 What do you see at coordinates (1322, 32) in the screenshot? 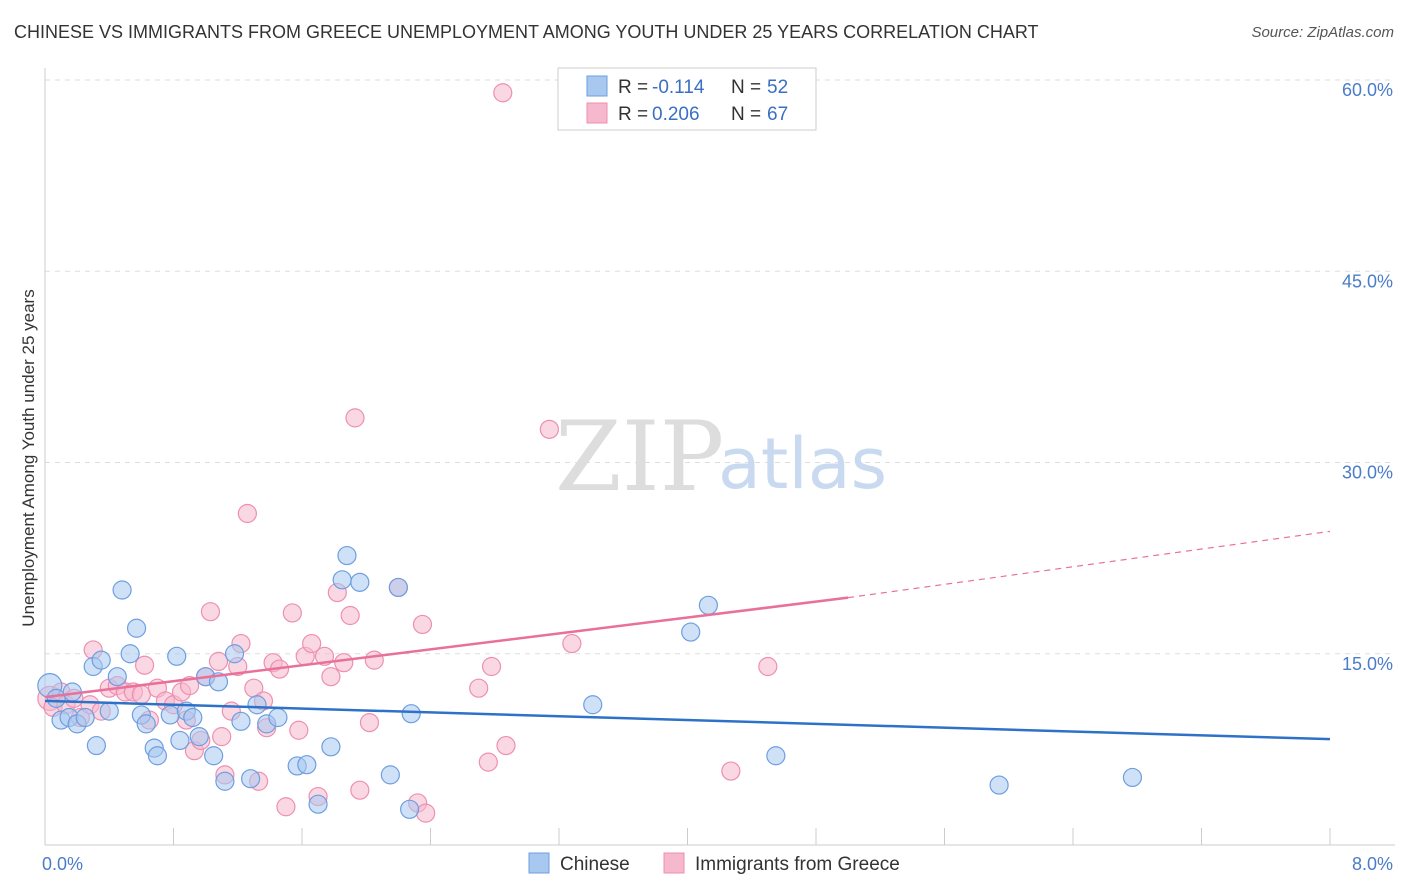
I see `source-label: Source: ZipAtlas.com` at bounding box center [1322, 32].